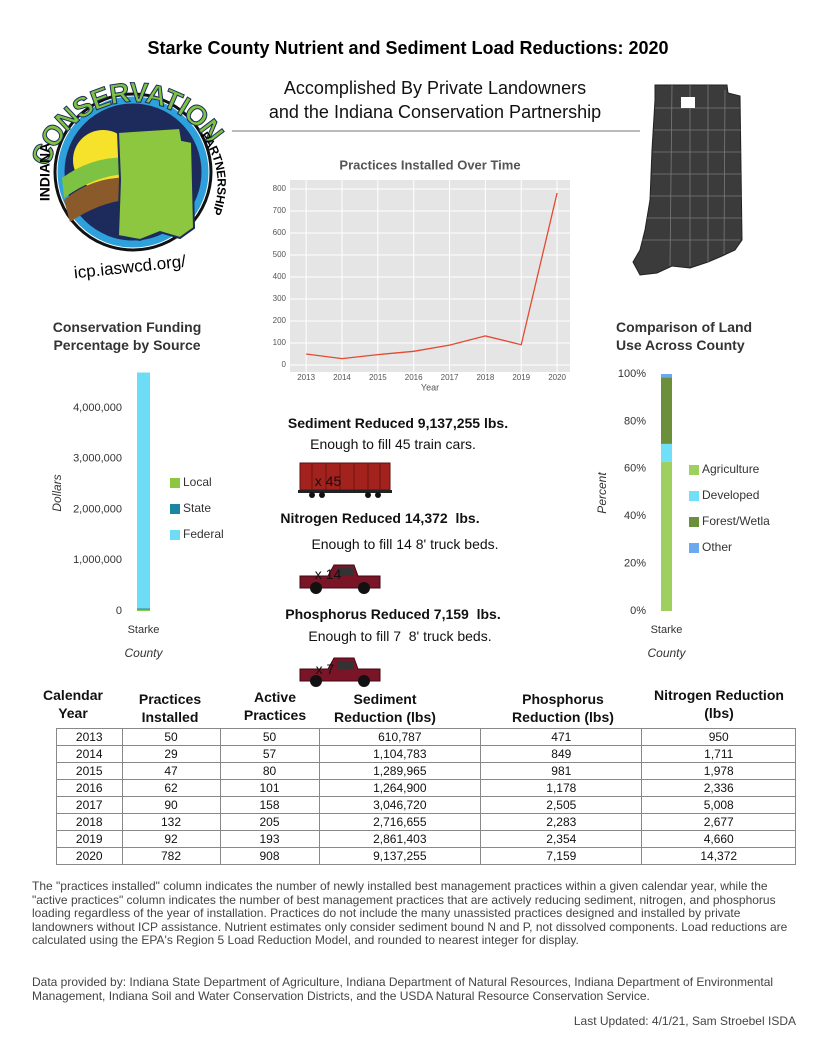  I want to click on stat-count: x 14, so click(328, 574).